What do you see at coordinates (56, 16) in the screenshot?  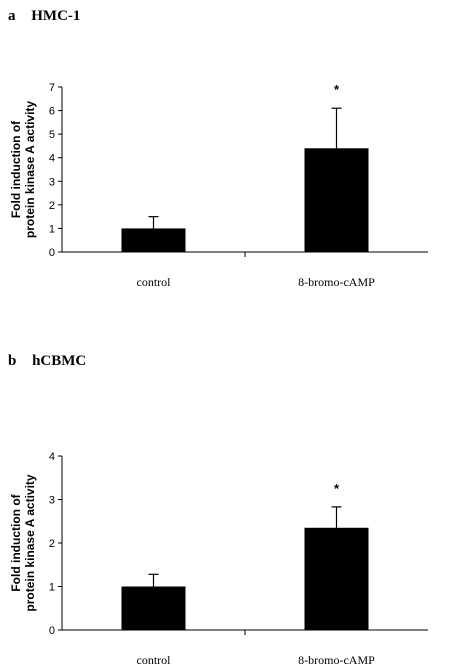 I see `chart-title: HMC-1` at bounding box center [56, 16].